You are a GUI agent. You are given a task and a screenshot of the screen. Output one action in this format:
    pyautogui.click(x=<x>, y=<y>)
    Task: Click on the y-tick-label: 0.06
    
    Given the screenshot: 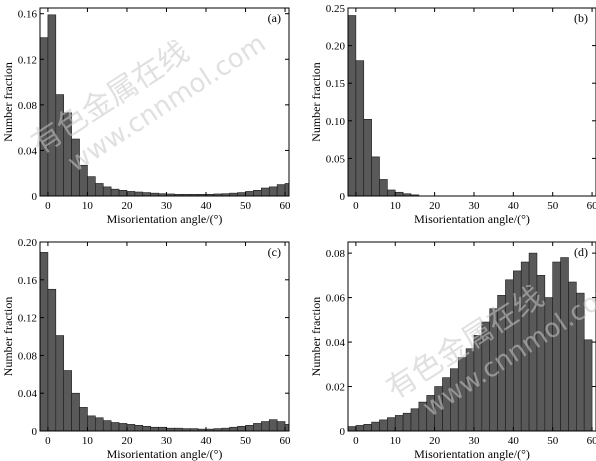 What is the action you would take?
    pyautogui.click(x=336, y=299)
    